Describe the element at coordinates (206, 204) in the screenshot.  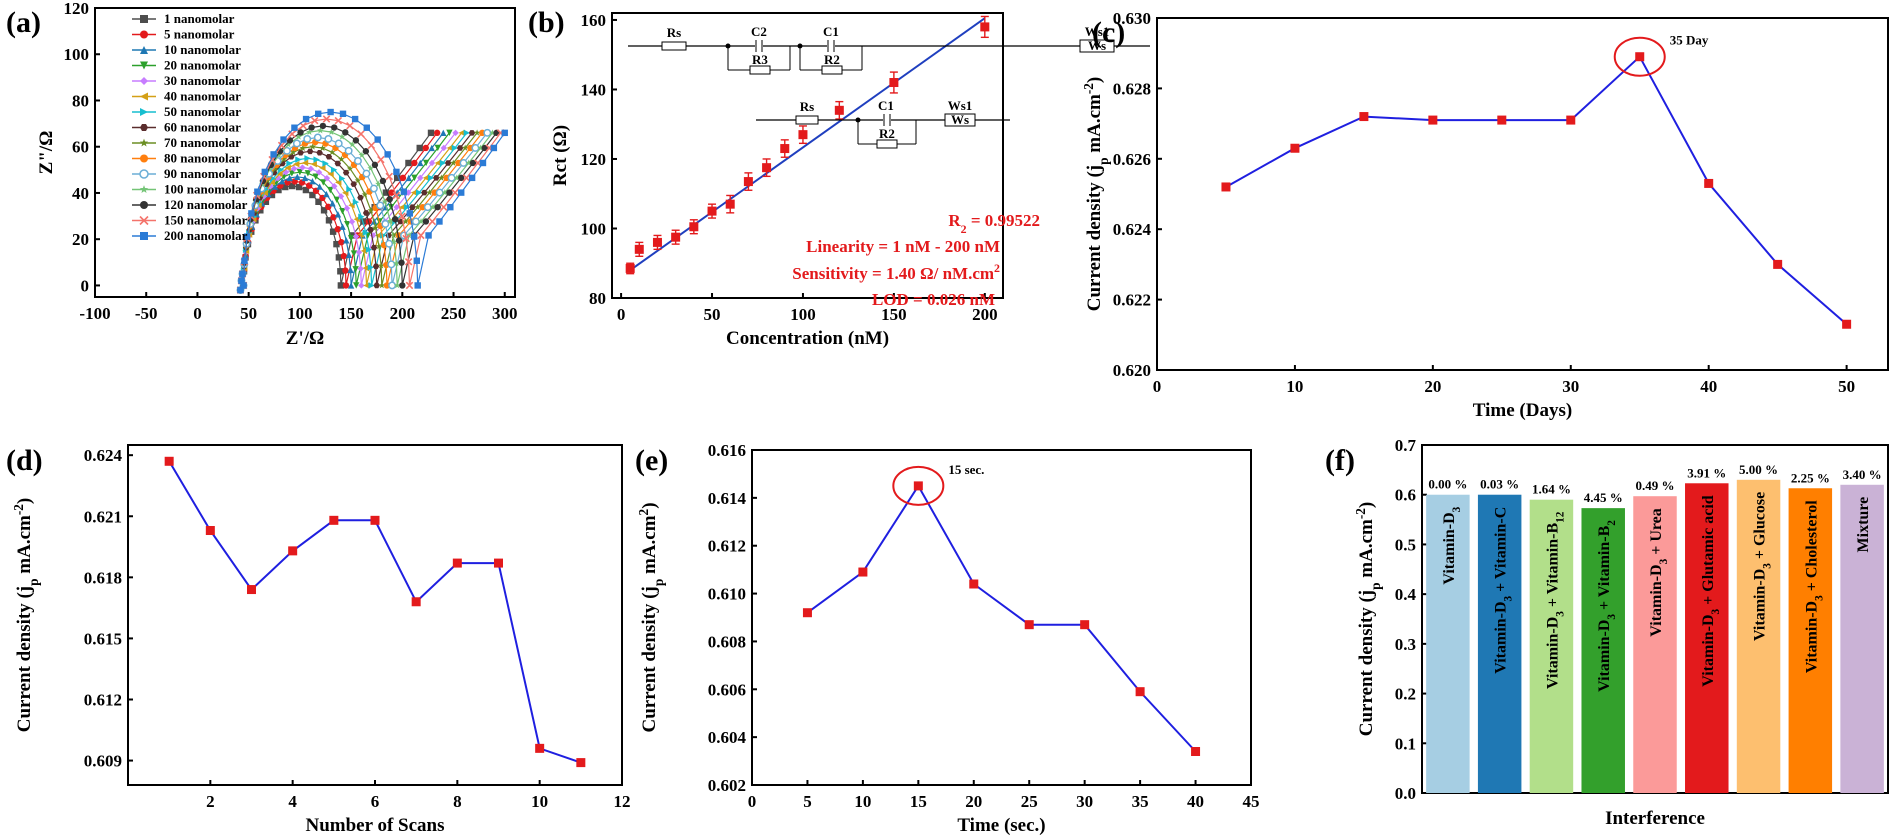
I see `legend-label: 120 nanomolar` at that location.